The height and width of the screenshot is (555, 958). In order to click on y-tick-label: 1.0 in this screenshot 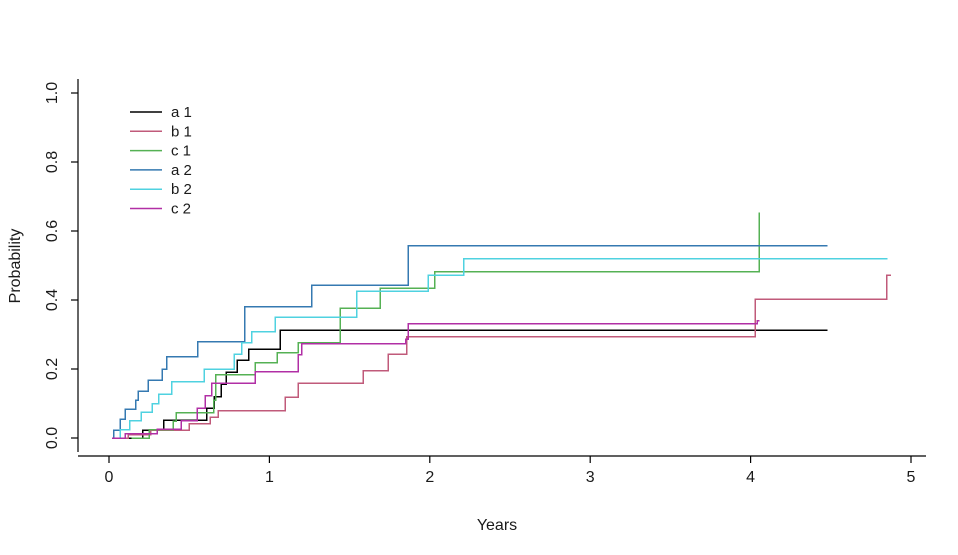, I will do `click(52, 93)`.